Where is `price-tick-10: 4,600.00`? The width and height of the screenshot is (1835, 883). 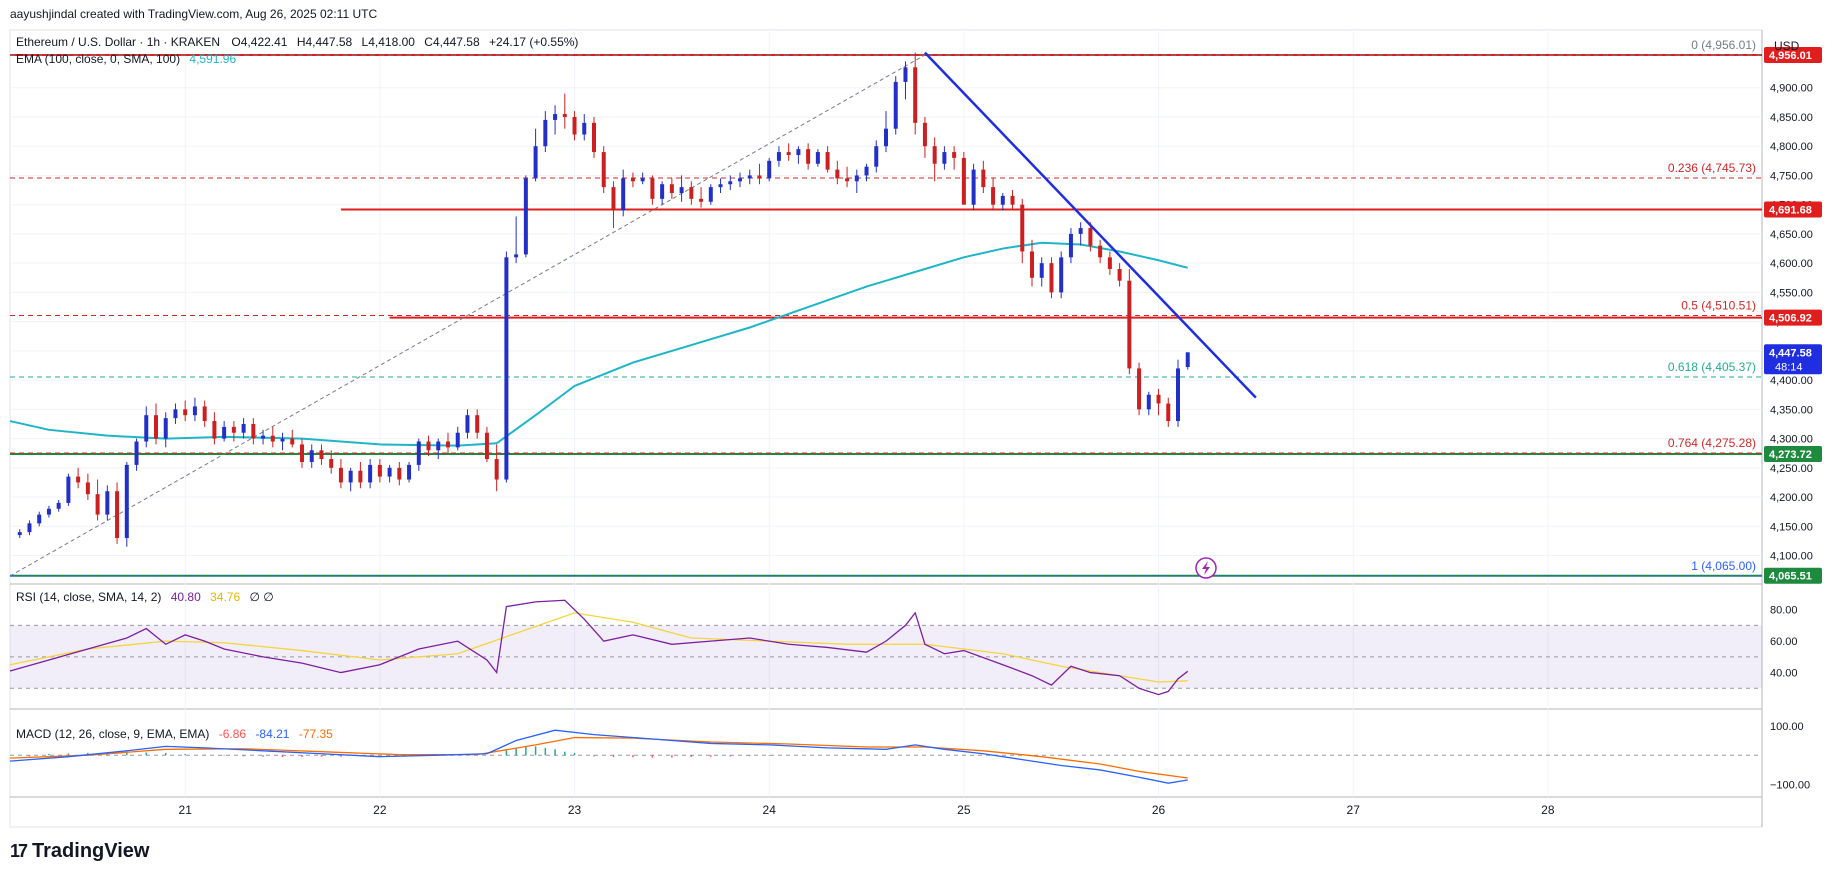
price-tick-10: 4,600.00 is located at coordinates (1791, 264).